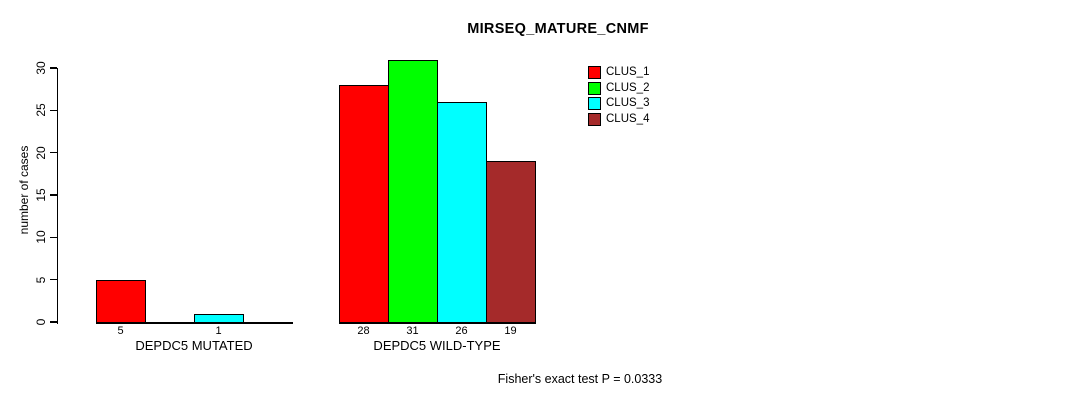 The image size is (1090, 400). What do you see at coordinates (628, 118) in the screenshot?
I see `legend-label: CLUS_4` at bounding box center [628, 118].